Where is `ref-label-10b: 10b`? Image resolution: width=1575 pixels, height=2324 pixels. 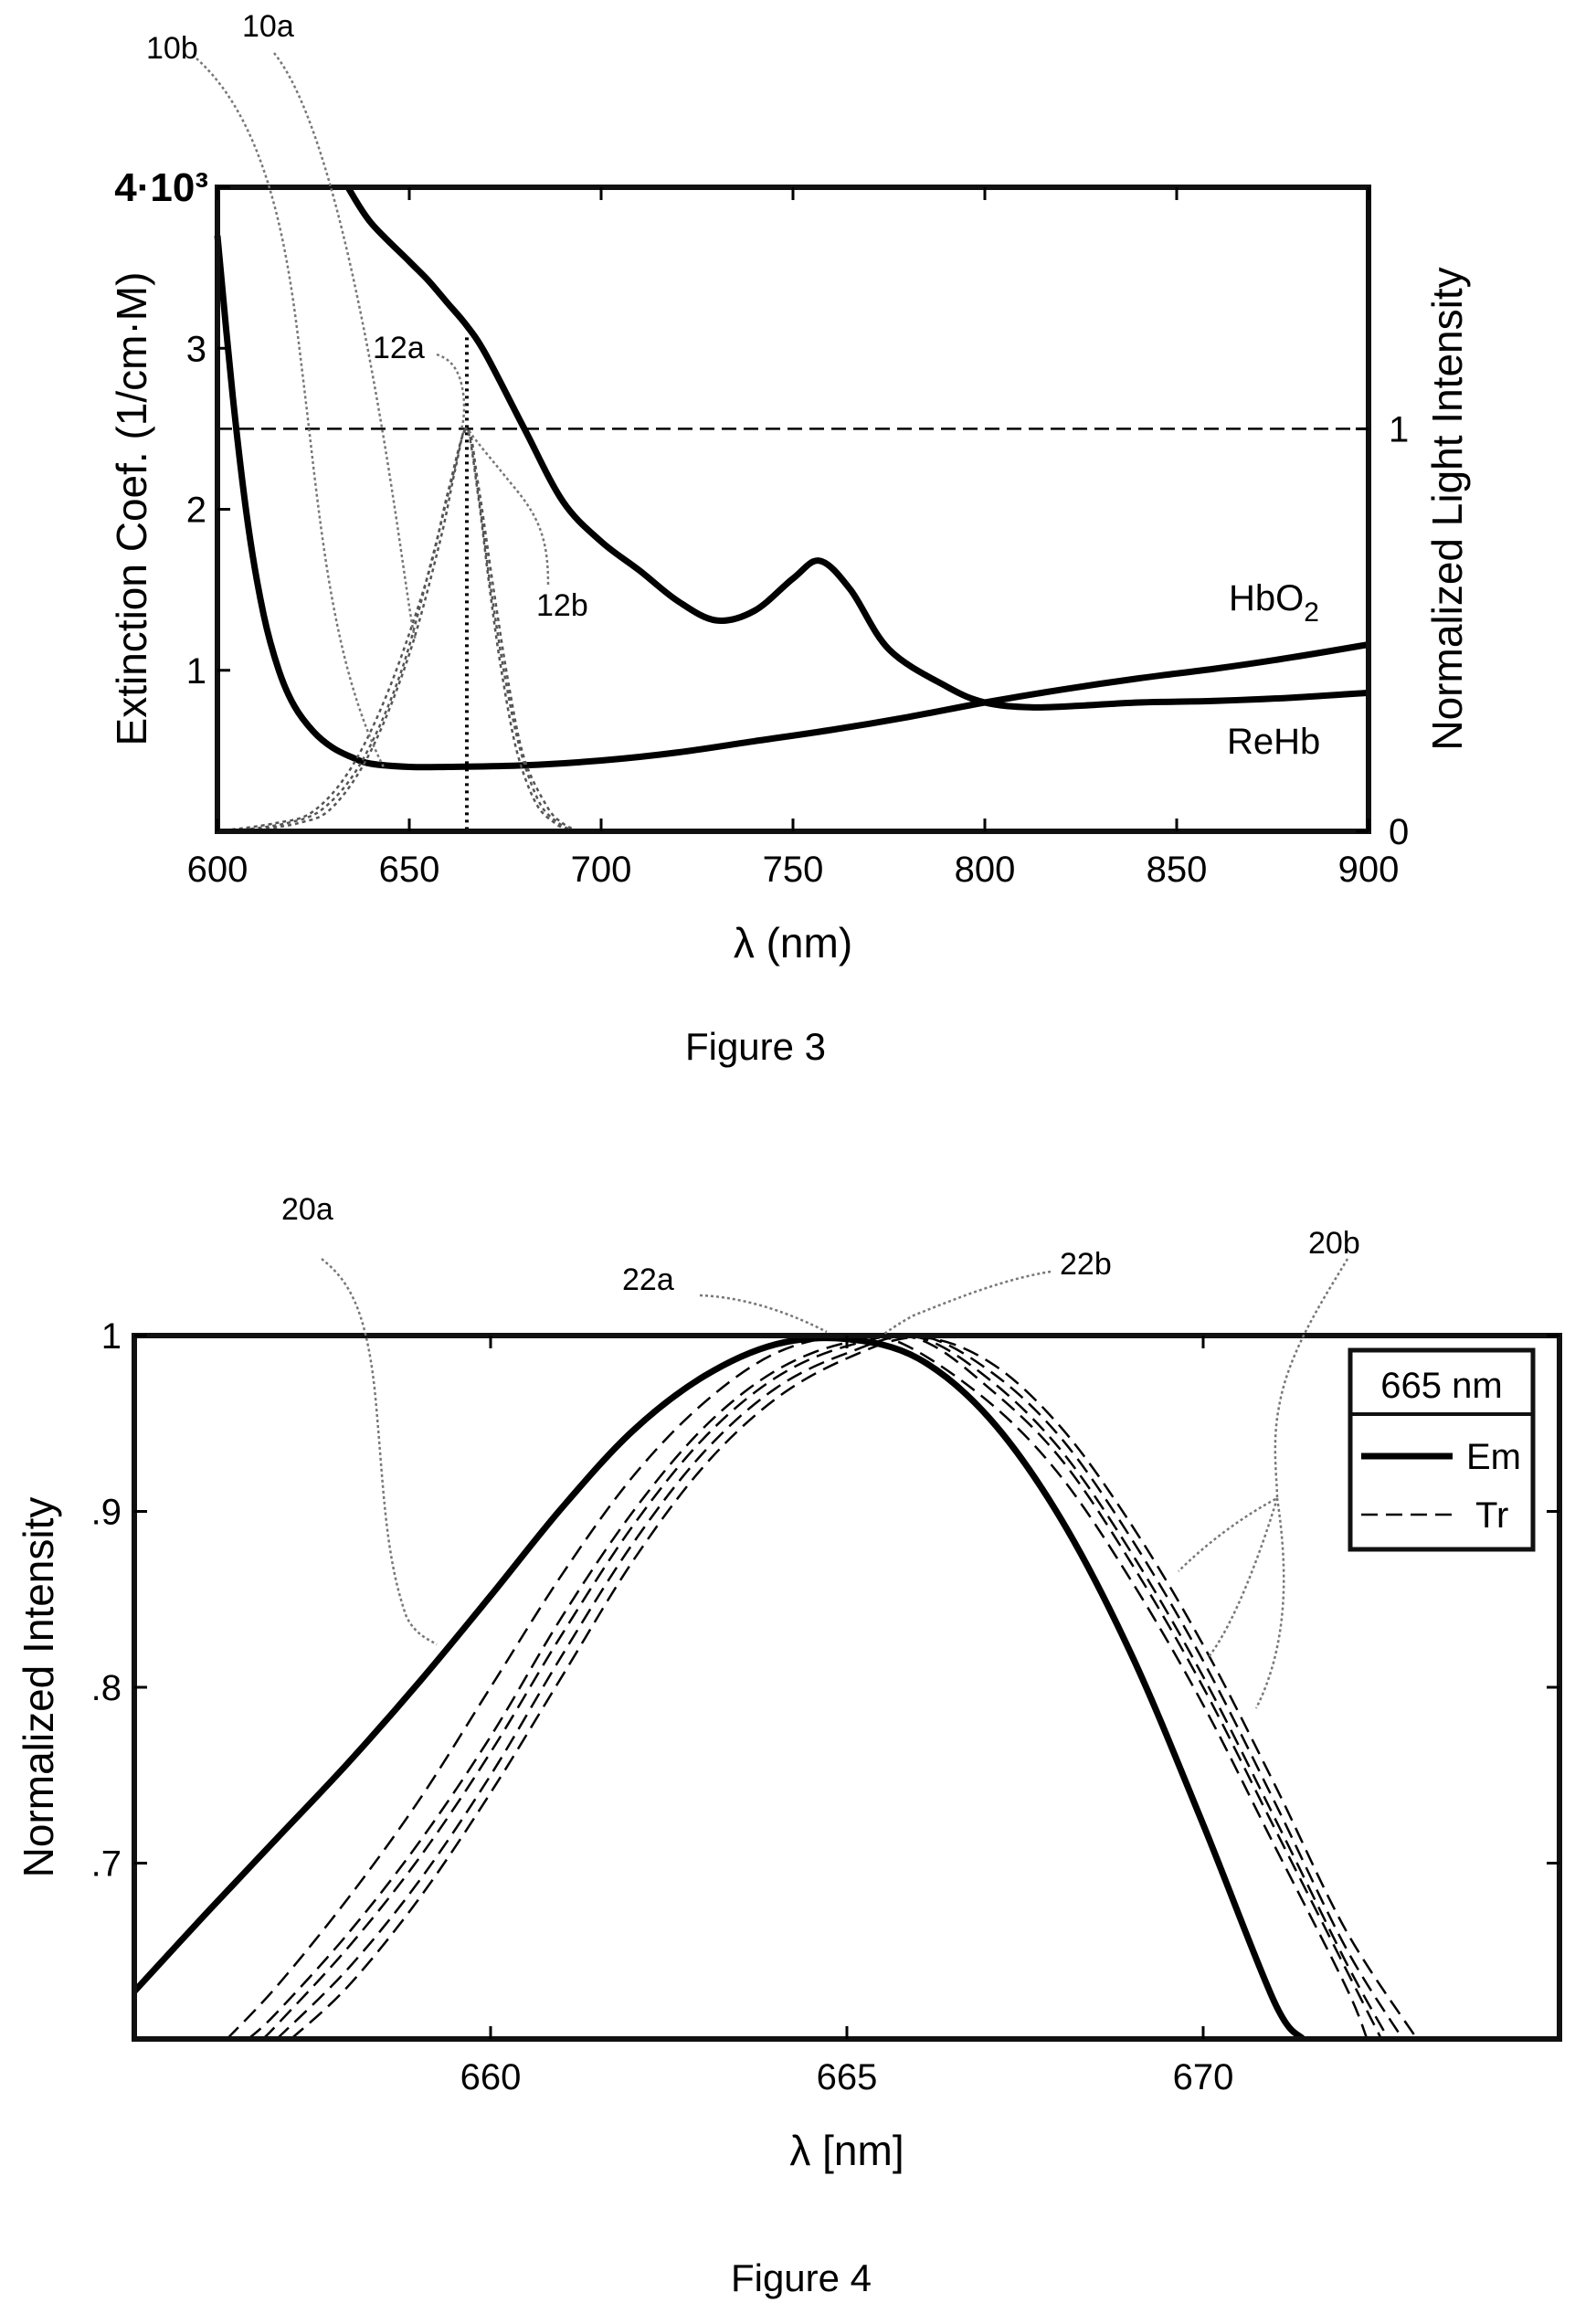
ref-label-10b: 10b is located at coordinates (172, 48).